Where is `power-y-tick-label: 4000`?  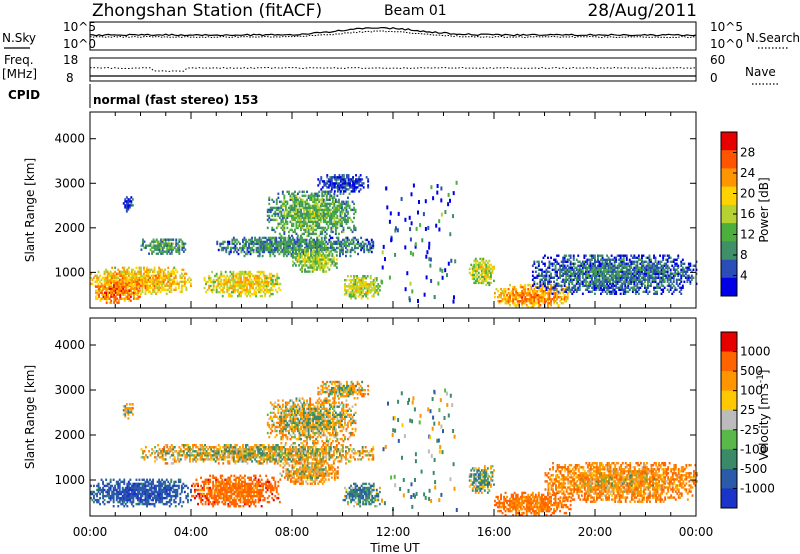
power-y-tick-label: 4000 is located at coordinates (69, 139).